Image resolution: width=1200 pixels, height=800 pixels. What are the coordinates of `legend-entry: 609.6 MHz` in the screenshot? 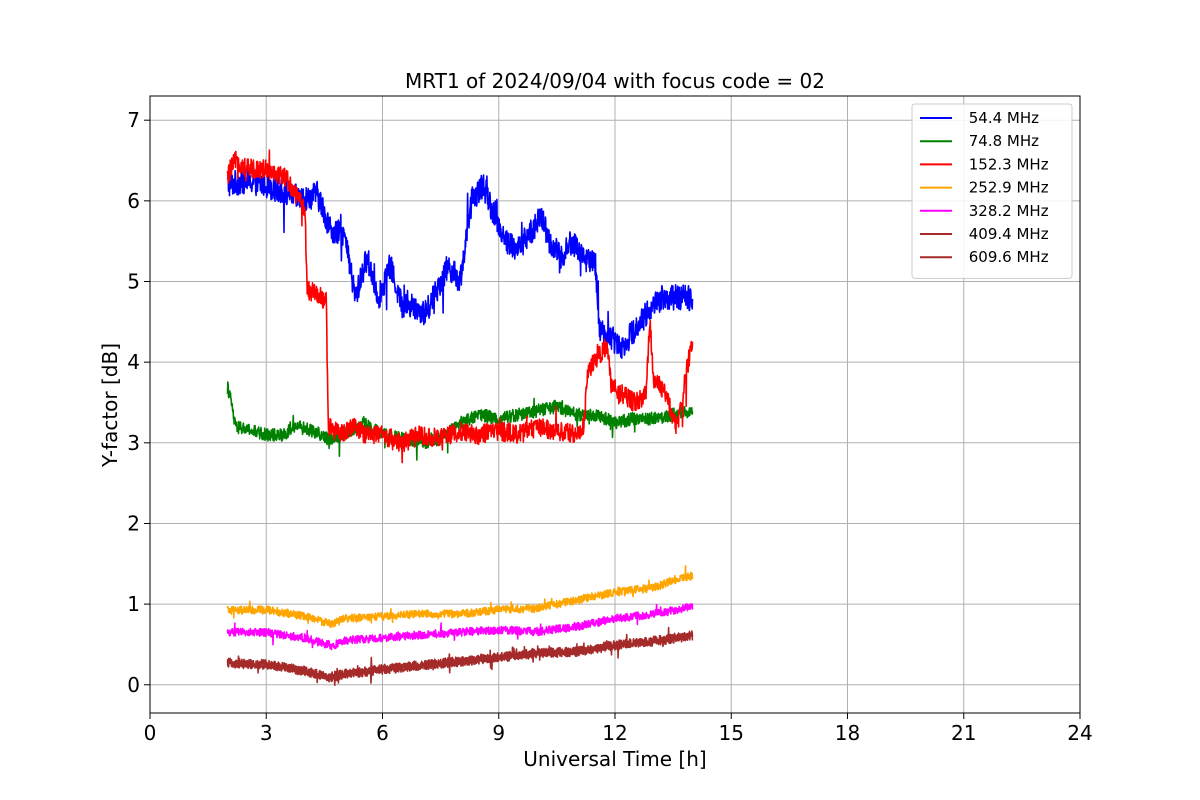 It's located at (1006, 257).